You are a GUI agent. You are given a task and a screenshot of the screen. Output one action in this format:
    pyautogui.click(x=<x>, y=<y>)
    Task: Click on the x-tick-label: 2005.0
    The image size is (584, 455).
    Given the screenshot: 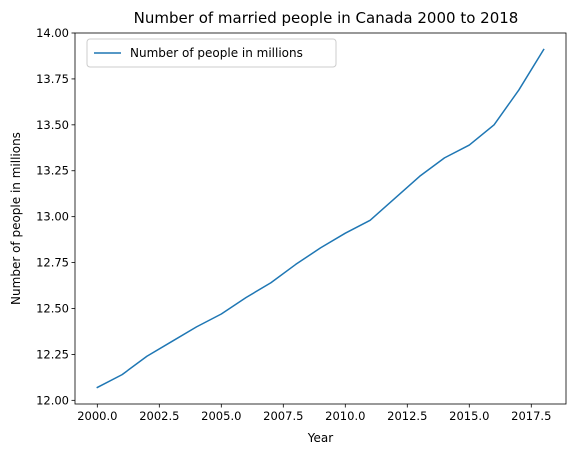 What is the action you would take?
    pyautogui.click(x=221, y=416)
    